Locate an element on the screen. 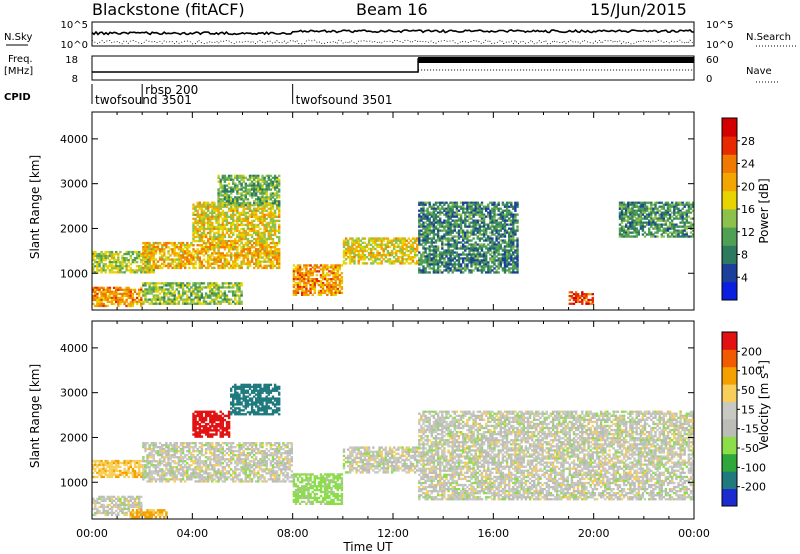 The width and height of the screenshot is (800, 554). freq-left-tick-high: 18 is located at coordinates (71, 60).